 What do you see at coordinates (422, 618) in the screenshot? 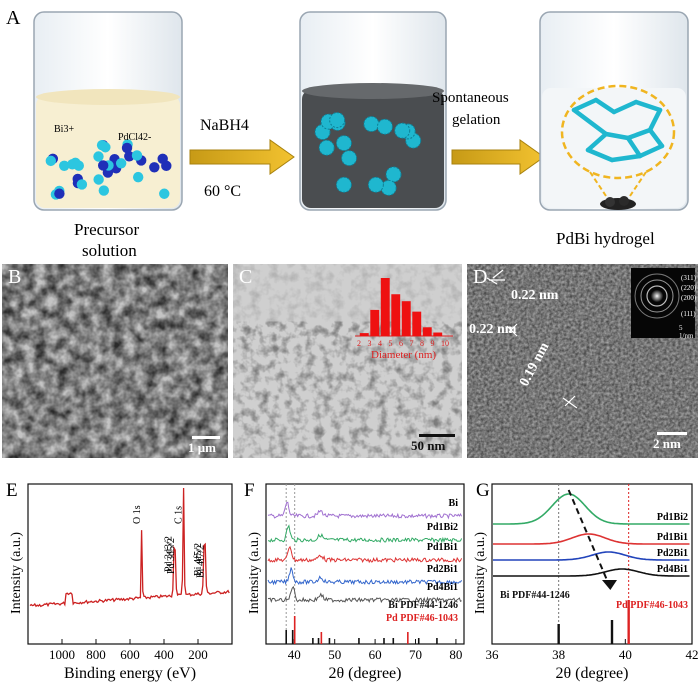
I see `reference-label: Pd PDF#46-1043` at bounding box center [422, 618].